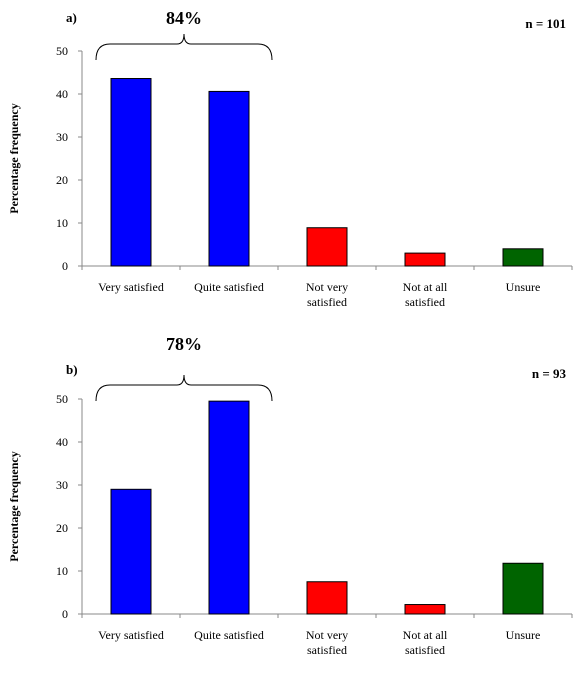  Describe the element at coordinates (549, 373) in the screenshot. I see `sample-size-label: n = 93` at that location.